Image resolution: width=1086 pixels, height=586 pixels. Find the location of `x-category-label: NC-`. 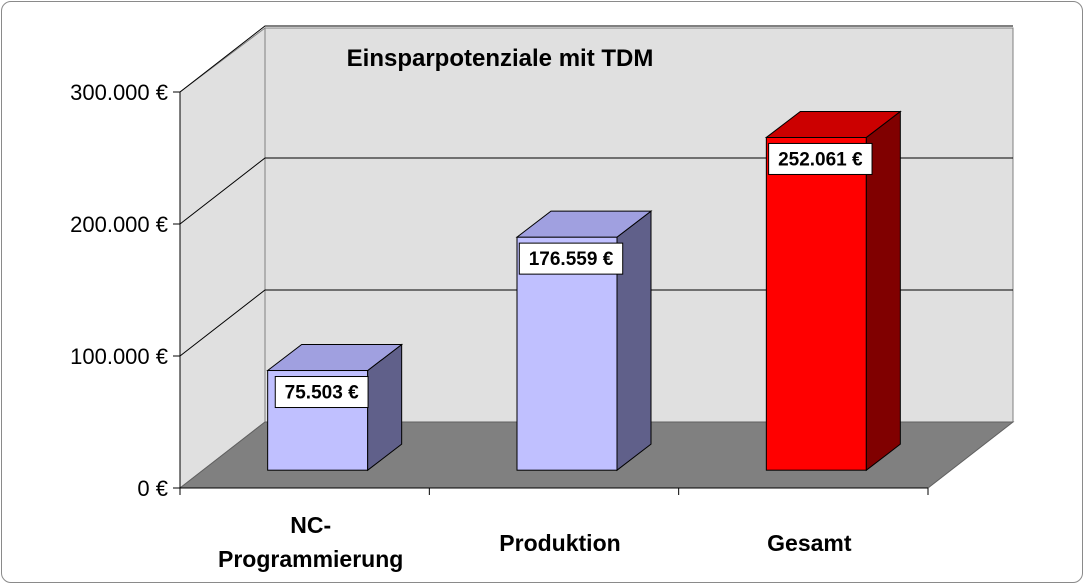

x-category-label: NC- is located at coordinates (310, 525).